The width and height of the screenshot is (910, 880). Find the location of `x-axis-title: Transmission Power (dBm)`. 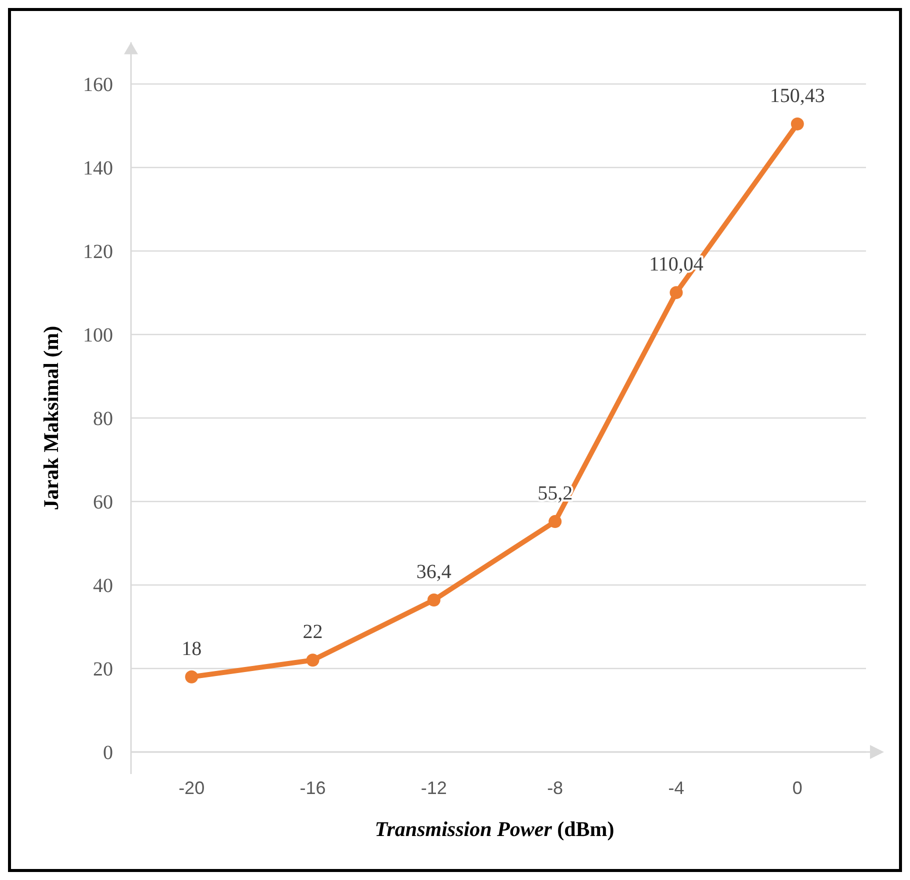

x-axis-title: Transmission Power (dBm) is located at coordinates (494, 829).